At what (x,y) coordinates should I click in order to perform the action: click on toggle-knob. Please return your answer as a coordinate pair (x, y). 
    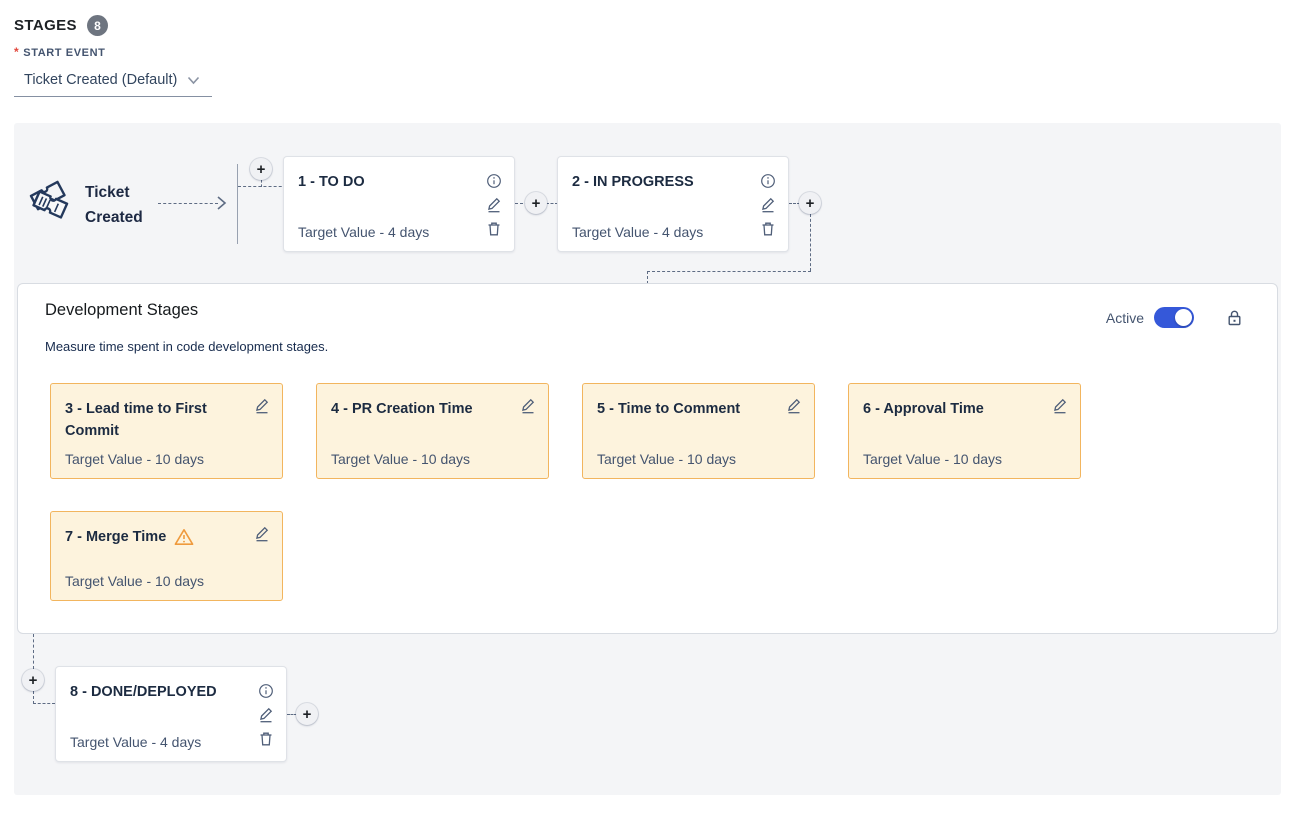
    Looking at the image, I should click on (1183, 317).